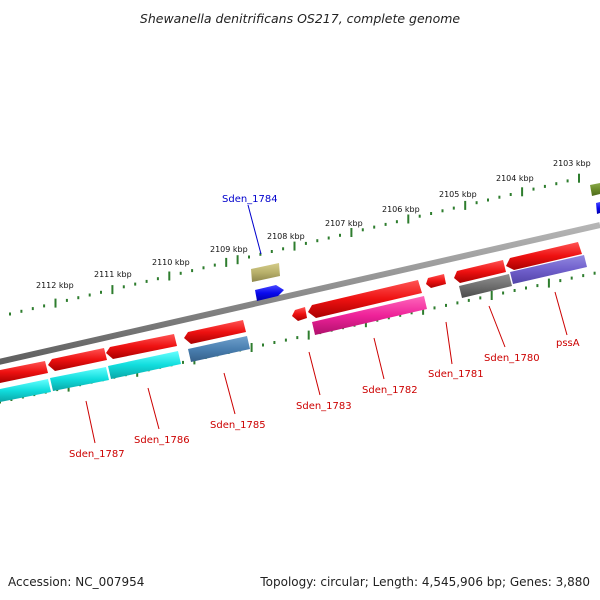 The image size is (600, 600). What do you see at coordinates (76, 582) in the screenshot?
I see `accession-text: Accession: NC_007954` at bounding box center [76, 582].